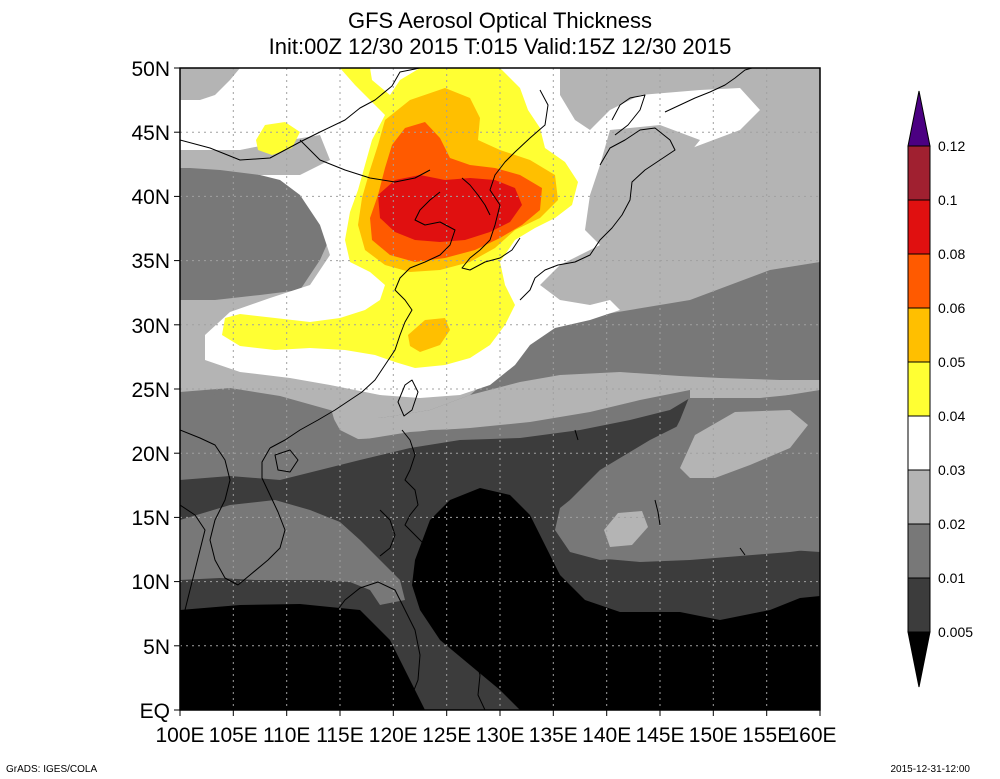 The image size is (1000, 779). What do you see at coordinates (948, 200) in the screenshot?
I see `colorbar-label: 0.1` at bounding box center [948, 200].